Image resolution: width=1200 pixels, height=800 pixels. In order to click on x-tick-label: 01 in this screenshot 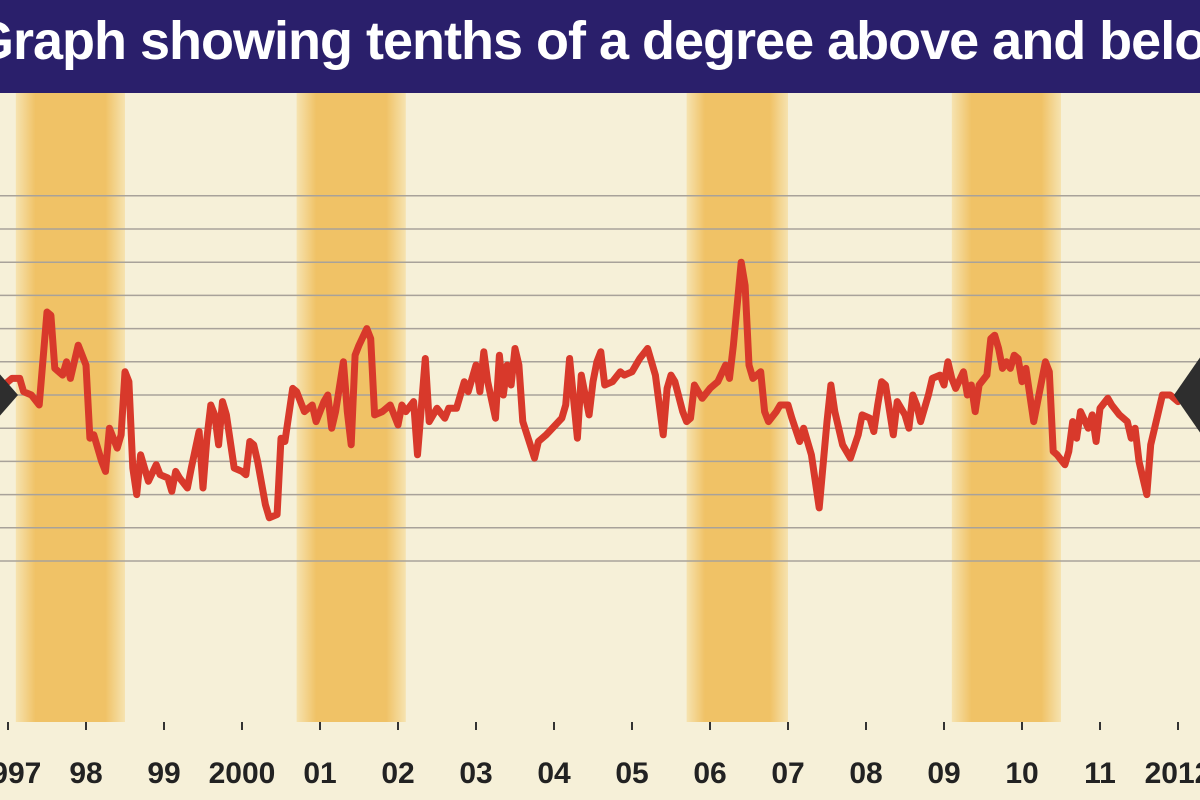, I will do `click(319, 773)`.